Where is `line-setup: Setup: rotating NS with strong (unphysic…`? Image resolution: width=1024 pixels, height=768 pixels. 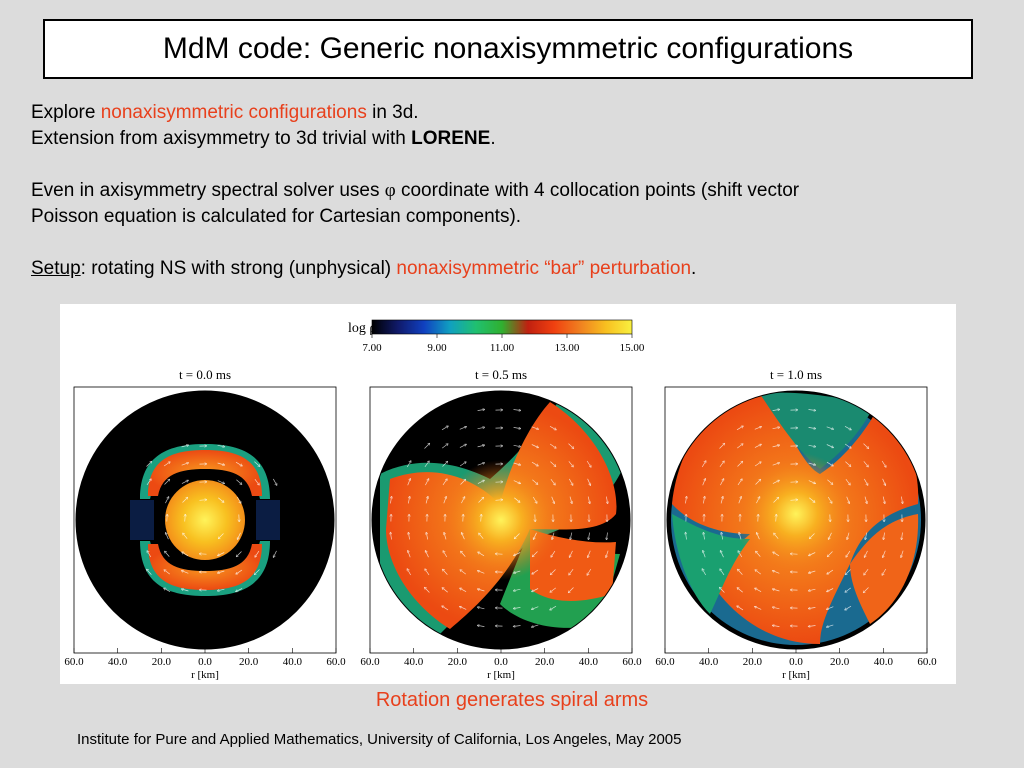 line-setup: Setup: rotating NS with strong (unphysic… is located at coordinates (364, 268).